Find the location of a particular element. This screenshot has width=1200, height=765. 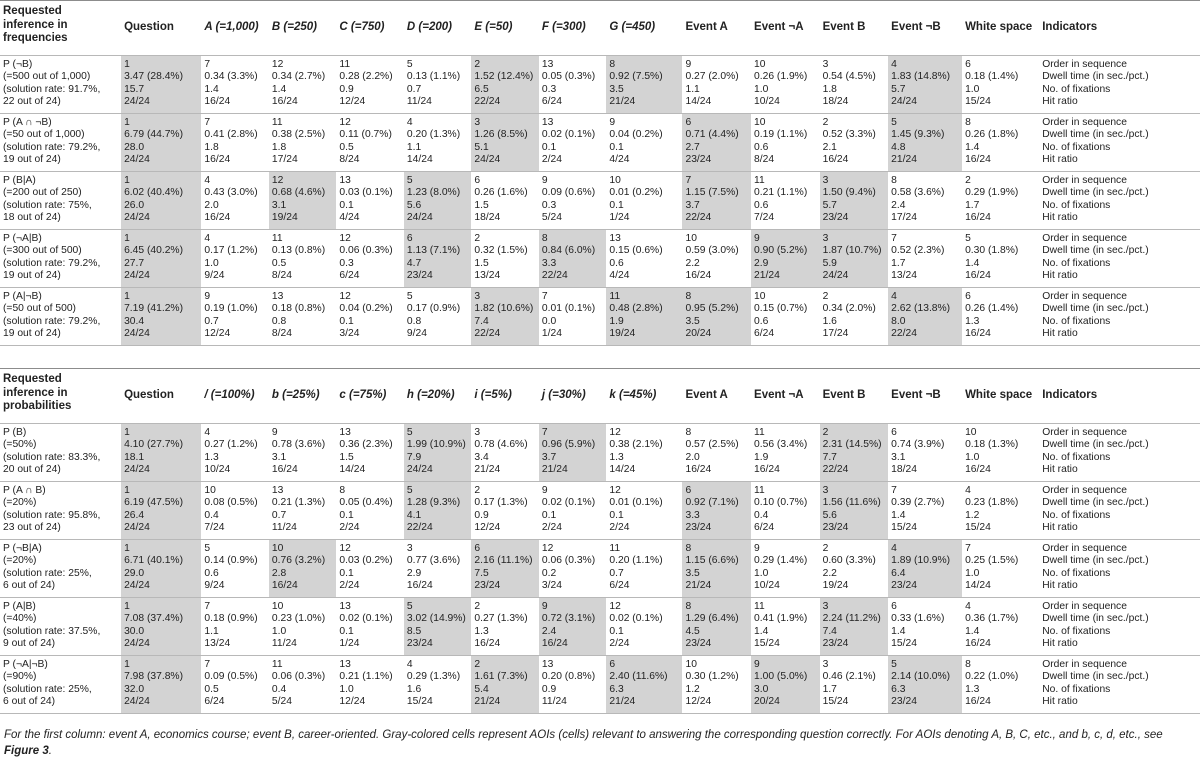

fixation-value: 0.1 is located at coordinates (616, 631).